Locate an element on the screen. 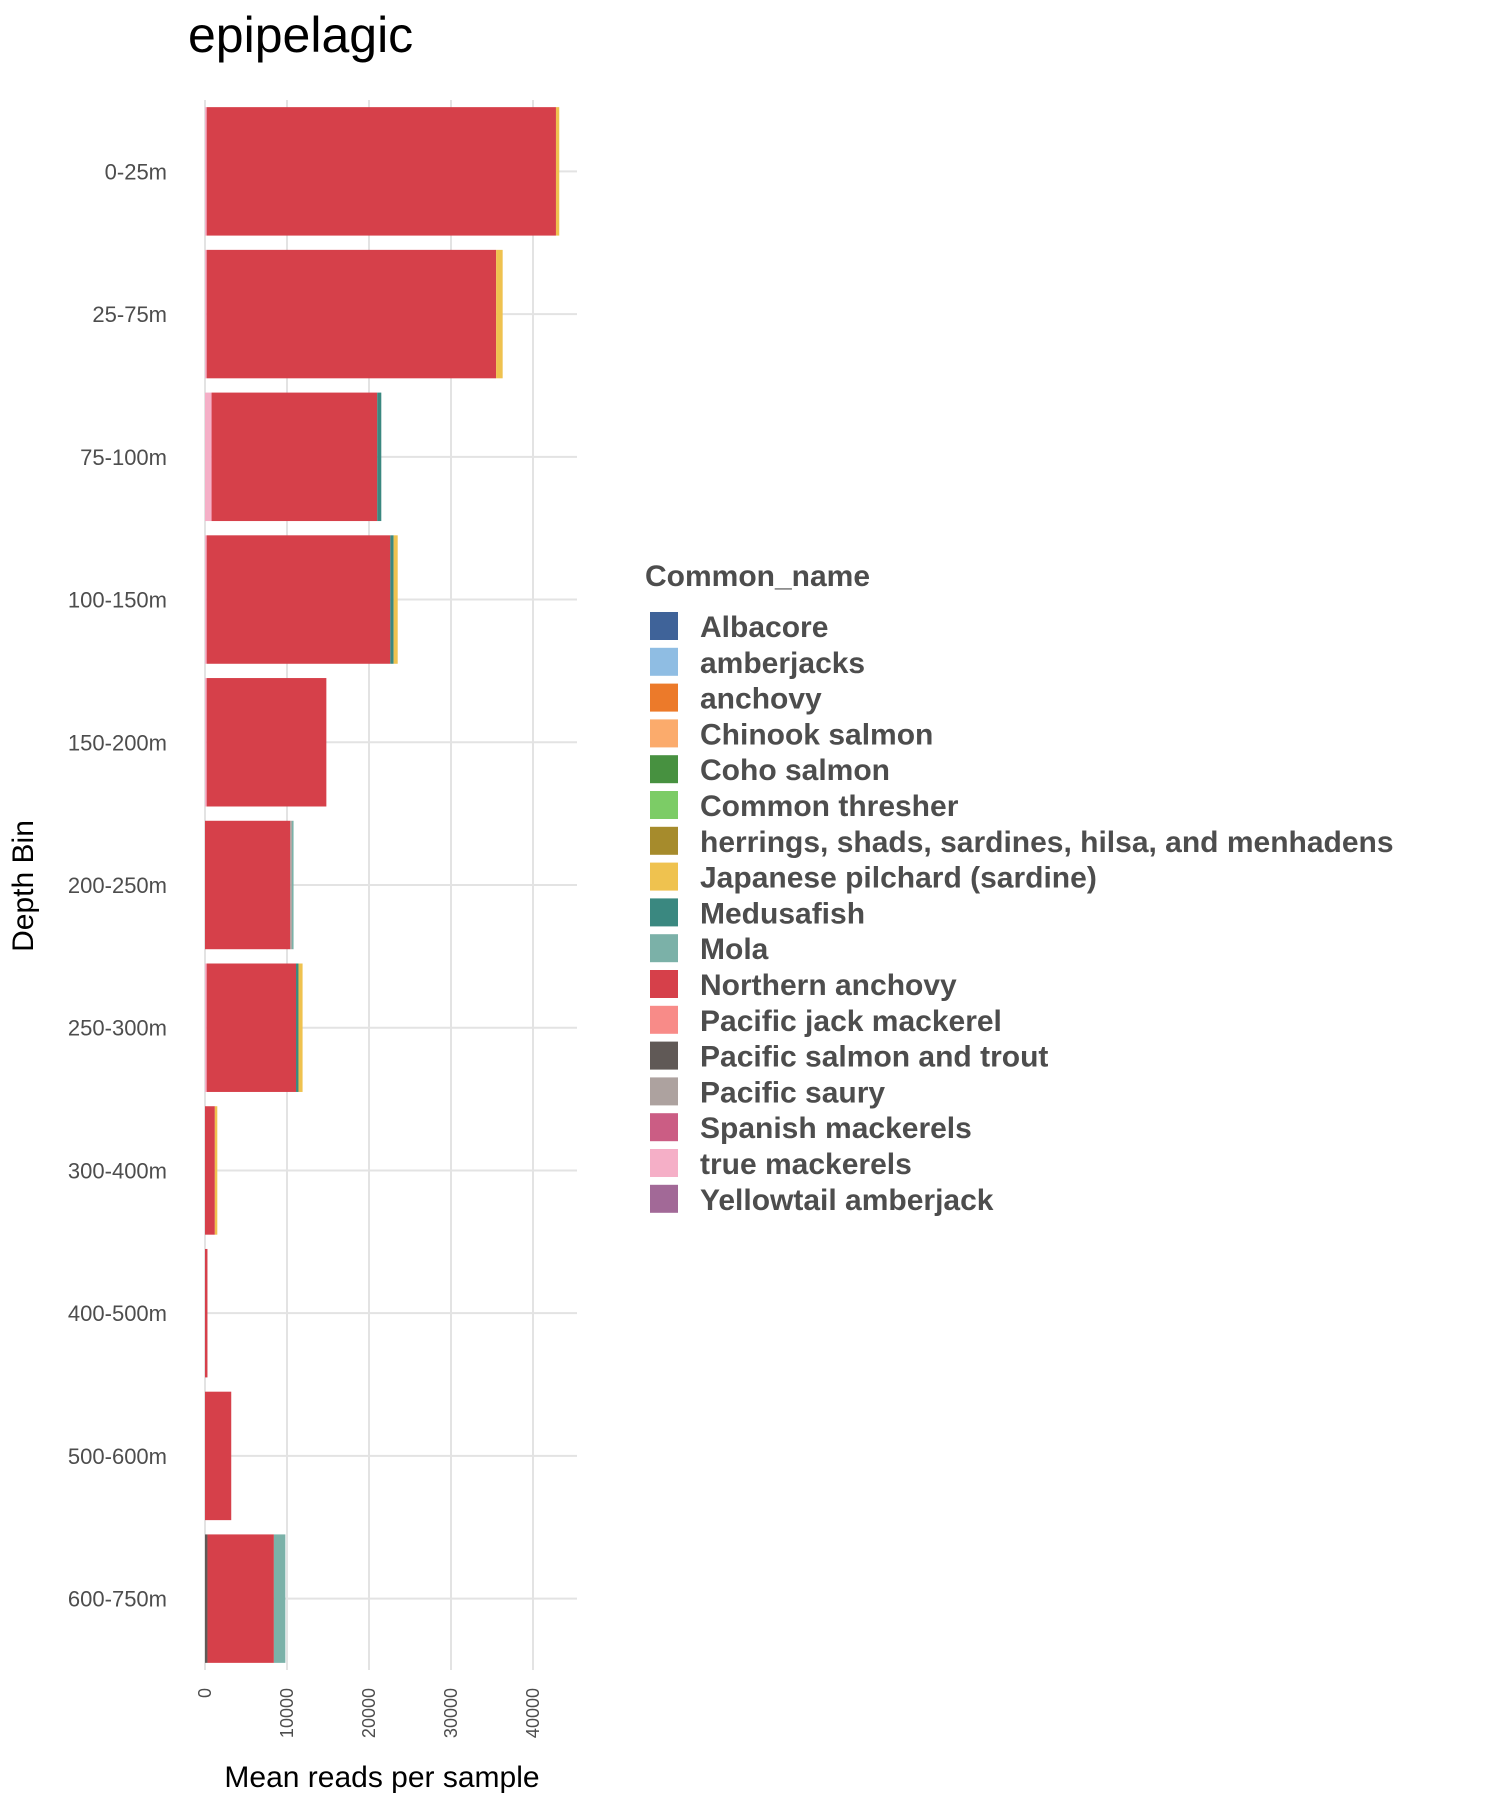 The image size is (1500, 1800). legend-label: Yellowtail amberjack is located at coordinates (847, 1200).